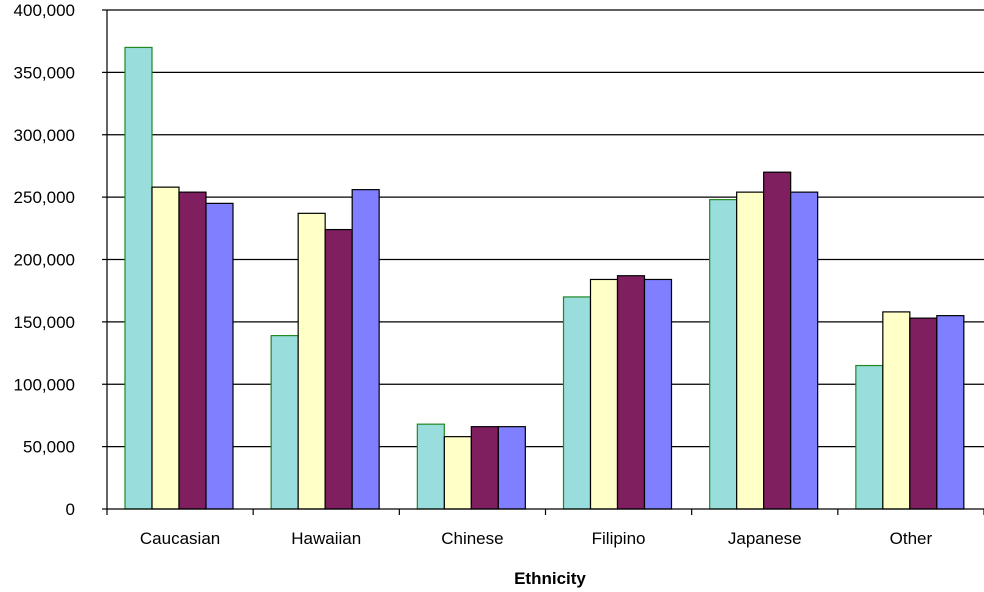 The image size is (984, 592). Describe the element at coordinates (911, 538) in the screenshot. I see `x-category-label: Other` at that location.